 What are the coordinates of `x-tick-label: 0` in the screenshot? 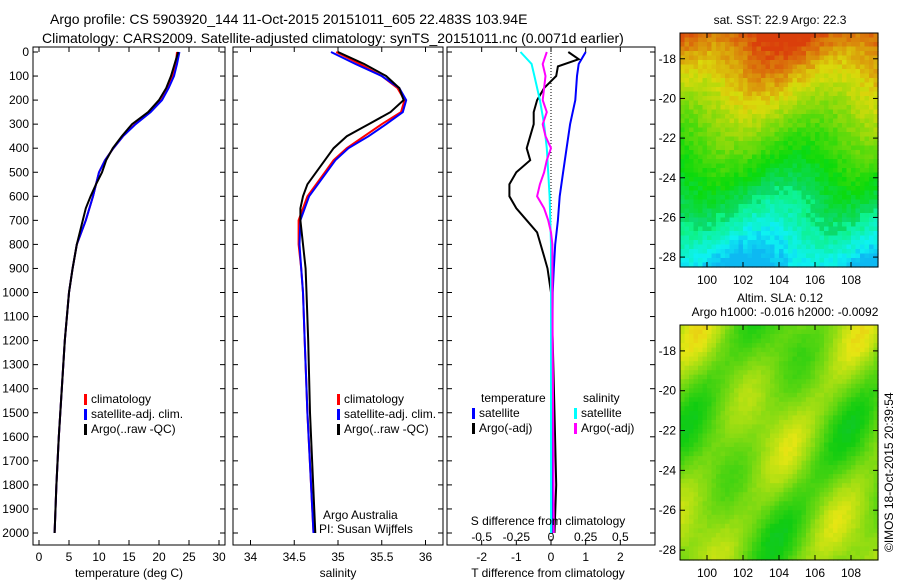 It's located at (551, 557).